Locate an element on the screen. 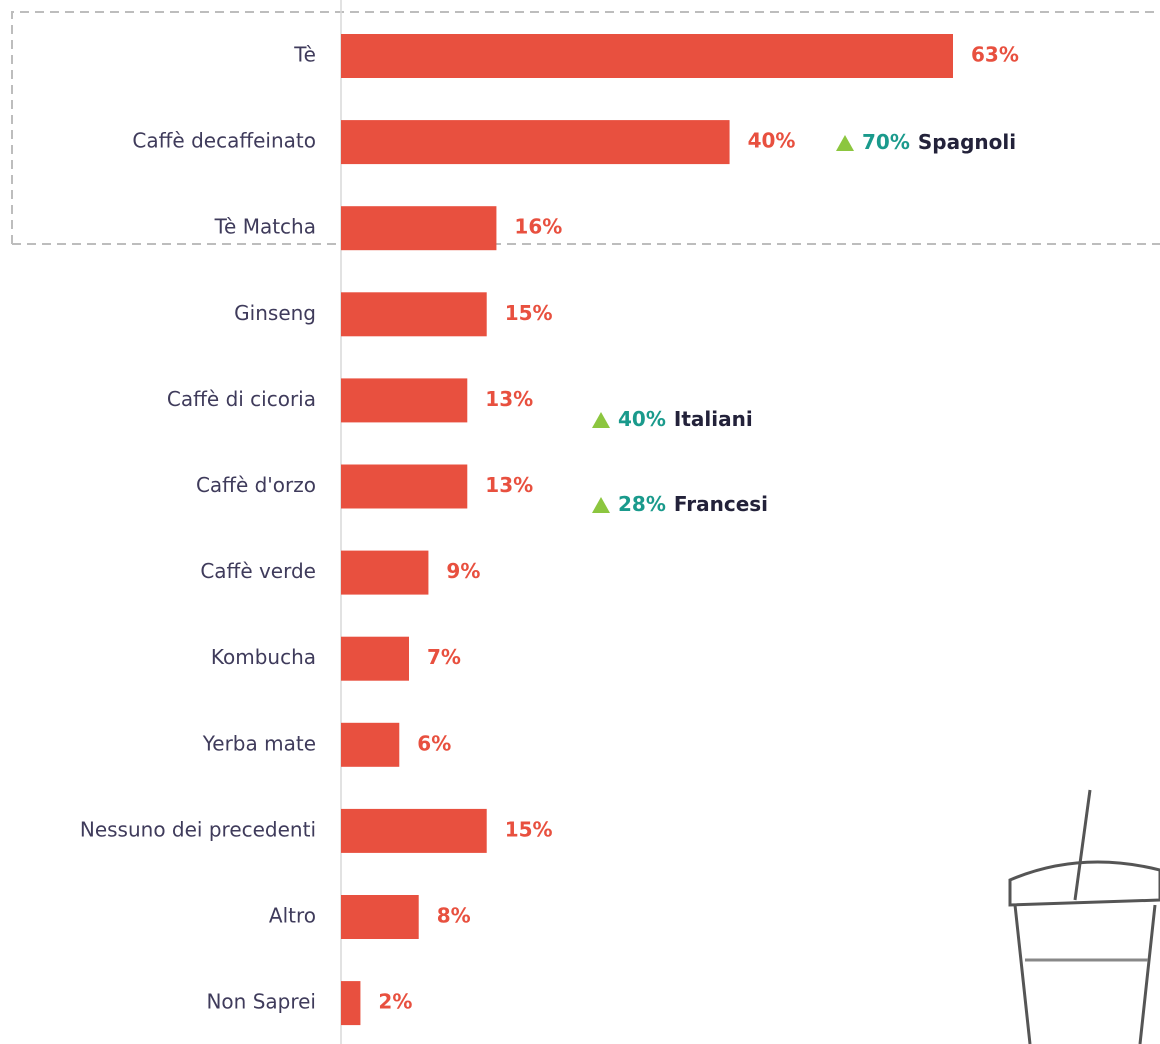  annotation-label: Francesi is located at coordinates (721, 504).